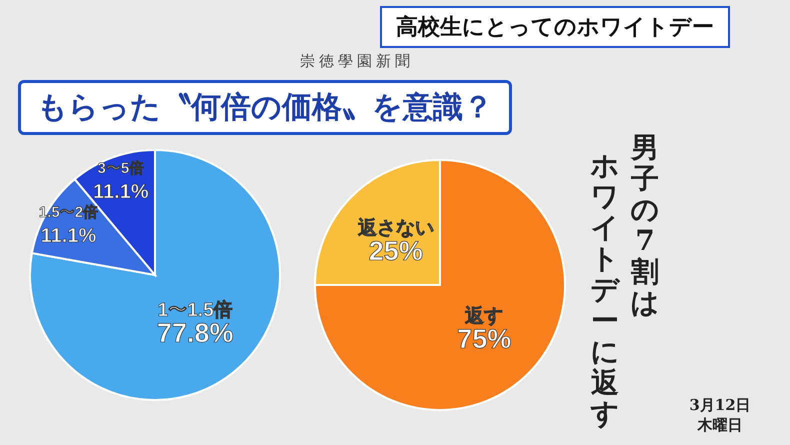 The height and width of the screenshot is (445, 790). Describe the element at coordinates (120, 169) in the screenshot. I see `slice-label: 3〜5倍` at that location.